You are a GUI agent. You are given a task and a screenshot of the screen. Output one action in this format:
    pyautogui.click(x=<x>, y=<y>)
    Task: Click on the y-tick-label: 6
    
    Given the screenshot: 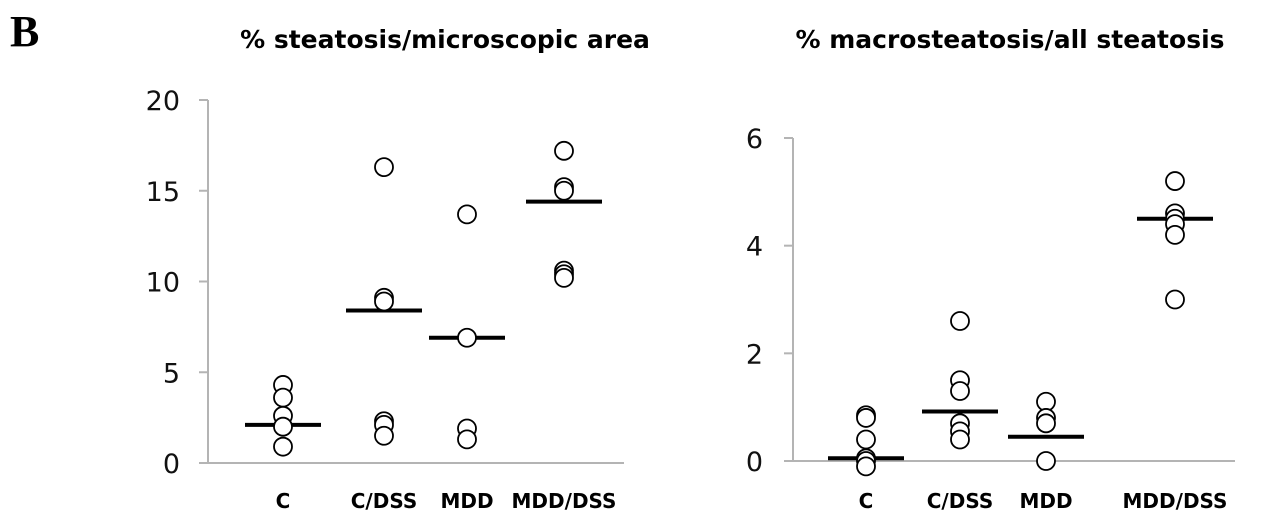 What is the action you would take?
    pyautogui.click(x=754, y=139)
    